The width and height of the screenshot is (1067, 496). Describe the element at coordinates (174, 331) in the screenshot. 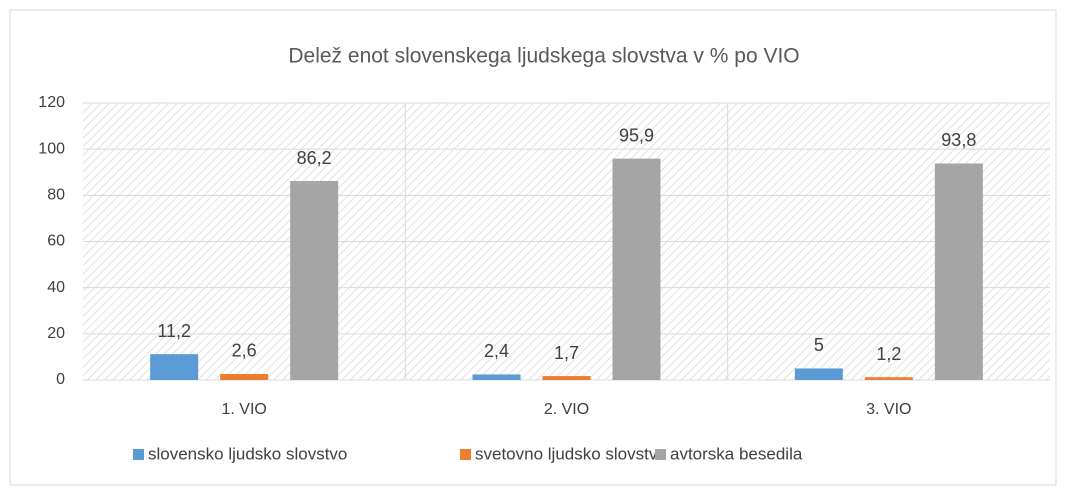

I see `value-label: 11,2` at that location.